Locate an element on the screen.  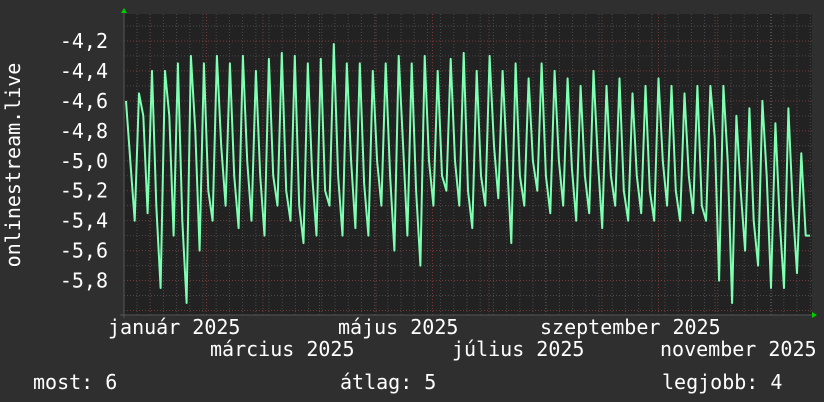
x-tick-label: május 2025 is located at coordinates (398, 327).